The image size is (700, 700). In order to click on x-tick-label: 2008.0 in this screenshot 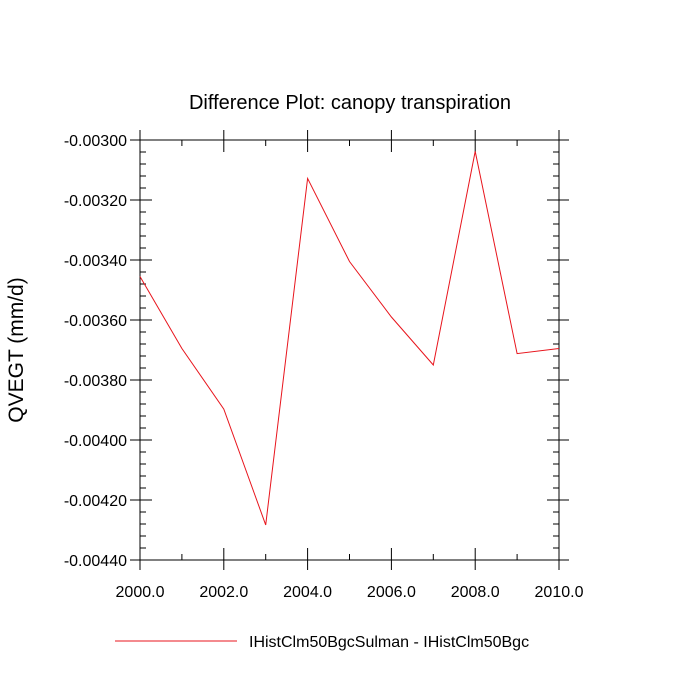, I will do `click(475, 592)`.